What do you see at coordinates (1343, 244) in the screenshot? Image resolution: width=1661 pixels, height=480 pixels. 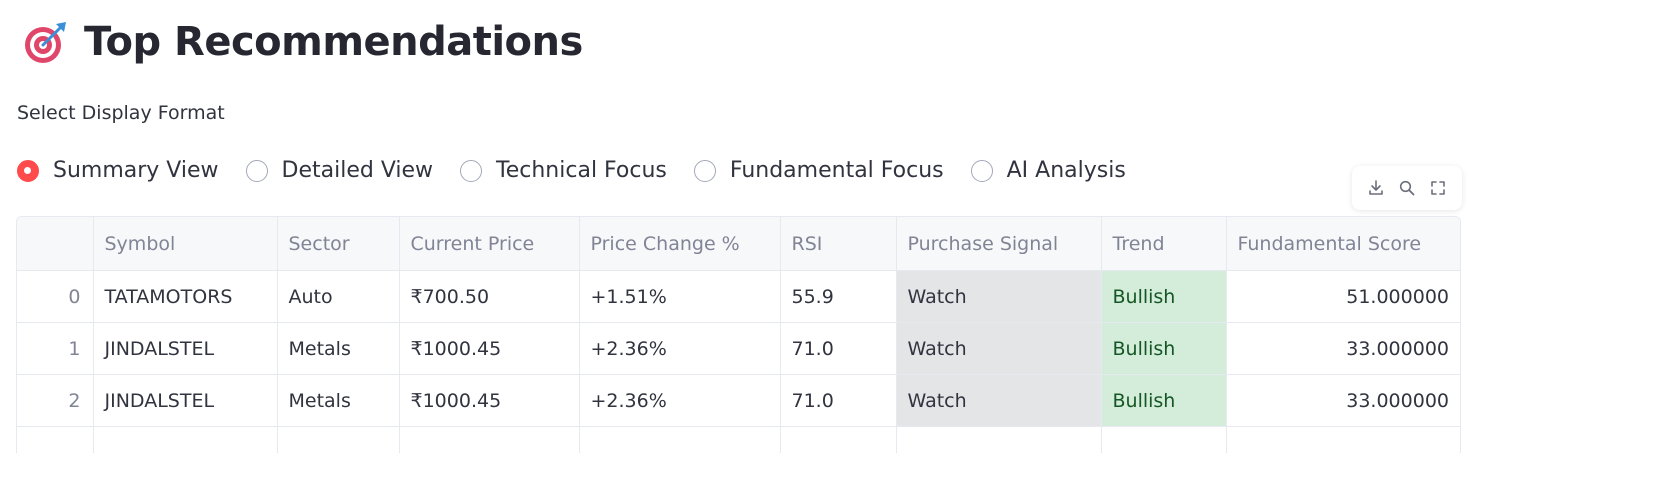 I see `column-header-fundamental-score: Fundamental Score` at bounding box center [1343, 244].